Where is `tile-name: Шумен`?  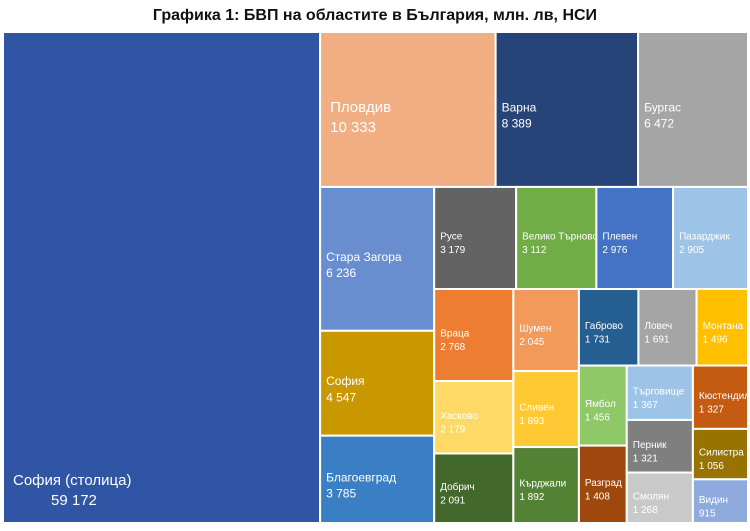
tile-name: Шумен is located at coordinates (535, 329).